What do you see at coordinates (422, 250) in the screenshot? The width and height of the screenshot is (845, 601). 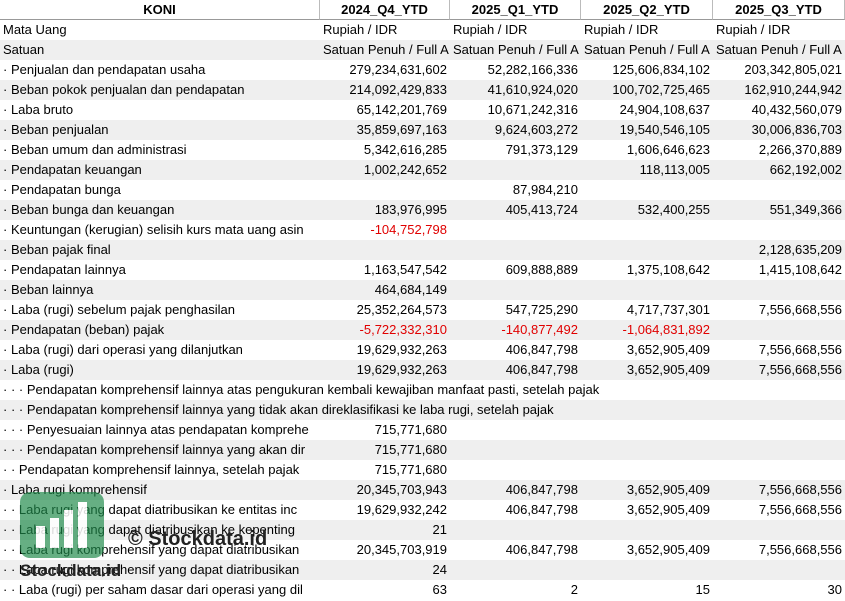 I see `table-row: · Beban pajak final 2,128,635,209` at bounding box center [422, 250].